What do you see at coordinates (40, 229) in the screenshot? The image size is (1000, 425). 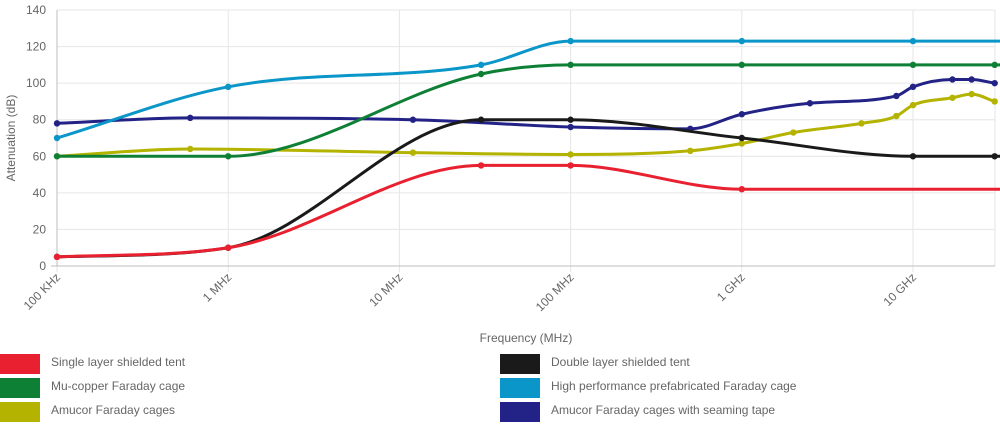 I see `y-tick-label: 20` at bounding box center [40, 229].